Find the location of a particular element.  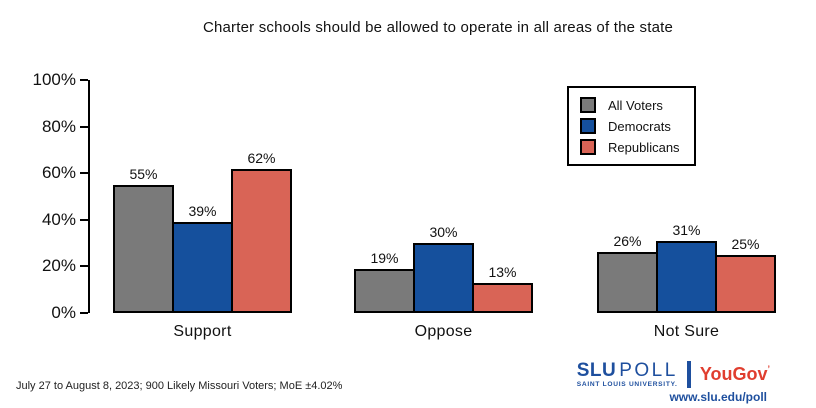

bar-value-not-sure-all-voters: 26% is located at coordinates (627, 241).